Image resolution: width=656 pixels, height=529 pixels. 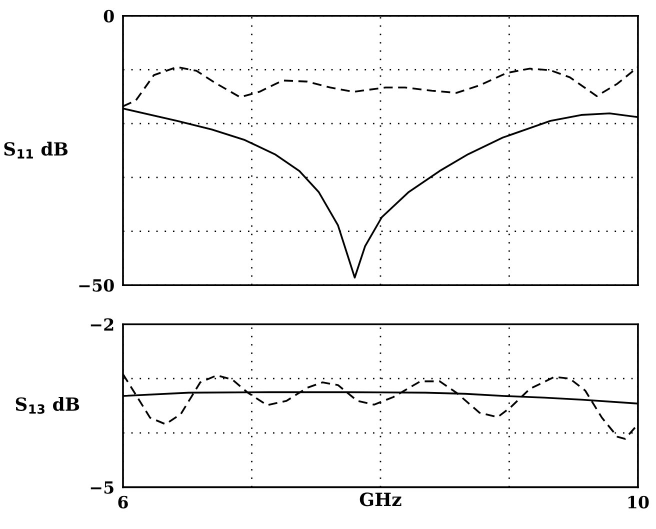 I want to click on y-tick-label: −2, so click(x=102, y=324).